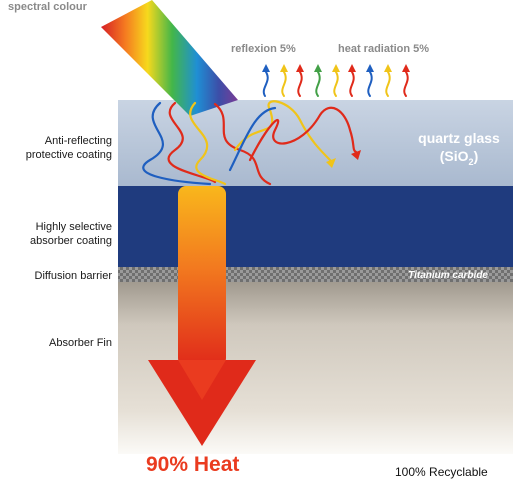  Describe the element at coordinates (384, 49) in the screenshot. I see `heat-radiation-label: heat radiation 5%` at that location.